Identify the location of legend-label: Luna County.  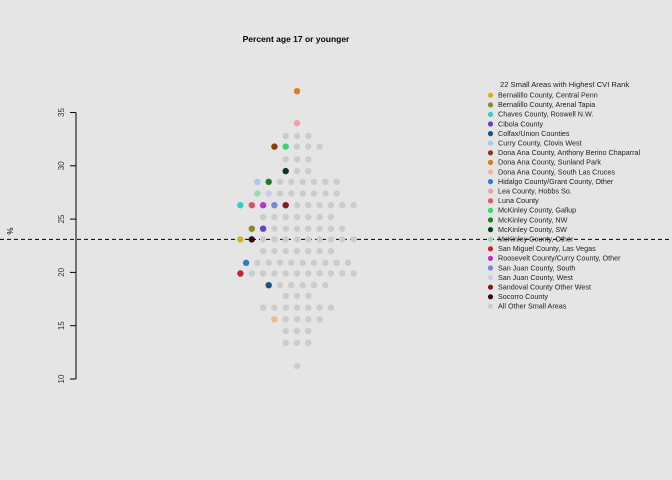
(518, 200).